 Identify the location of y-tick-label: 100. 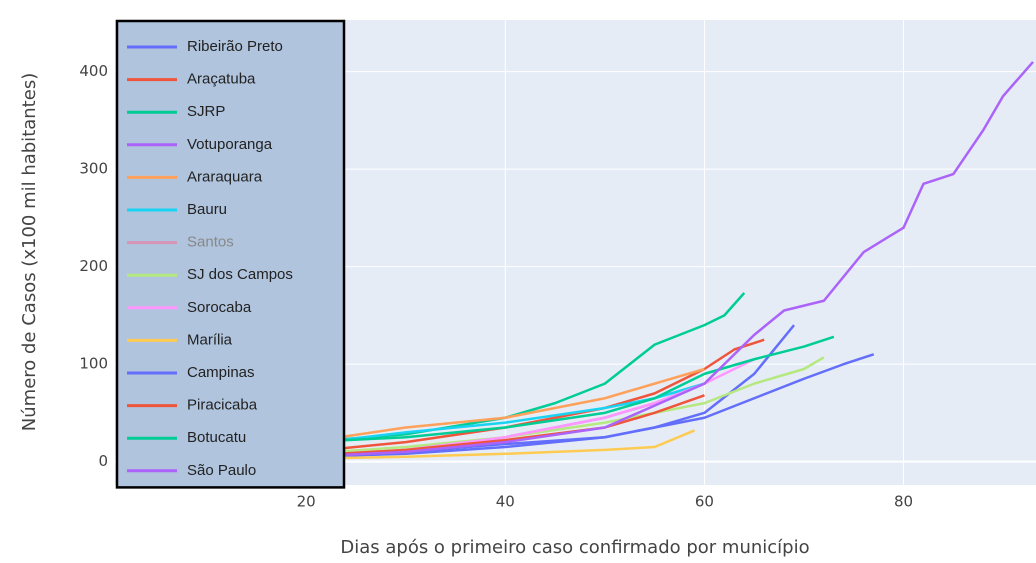
(93, 364).